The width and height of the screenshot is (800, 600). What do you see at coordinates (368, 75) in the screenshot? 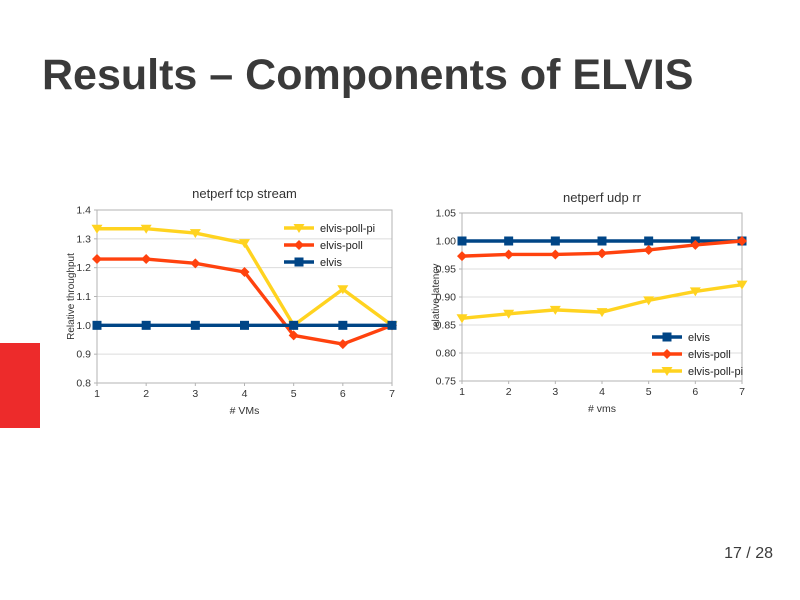
I see `slide-title: Results – Components of ELVIS` at bounding box center [368, 75].